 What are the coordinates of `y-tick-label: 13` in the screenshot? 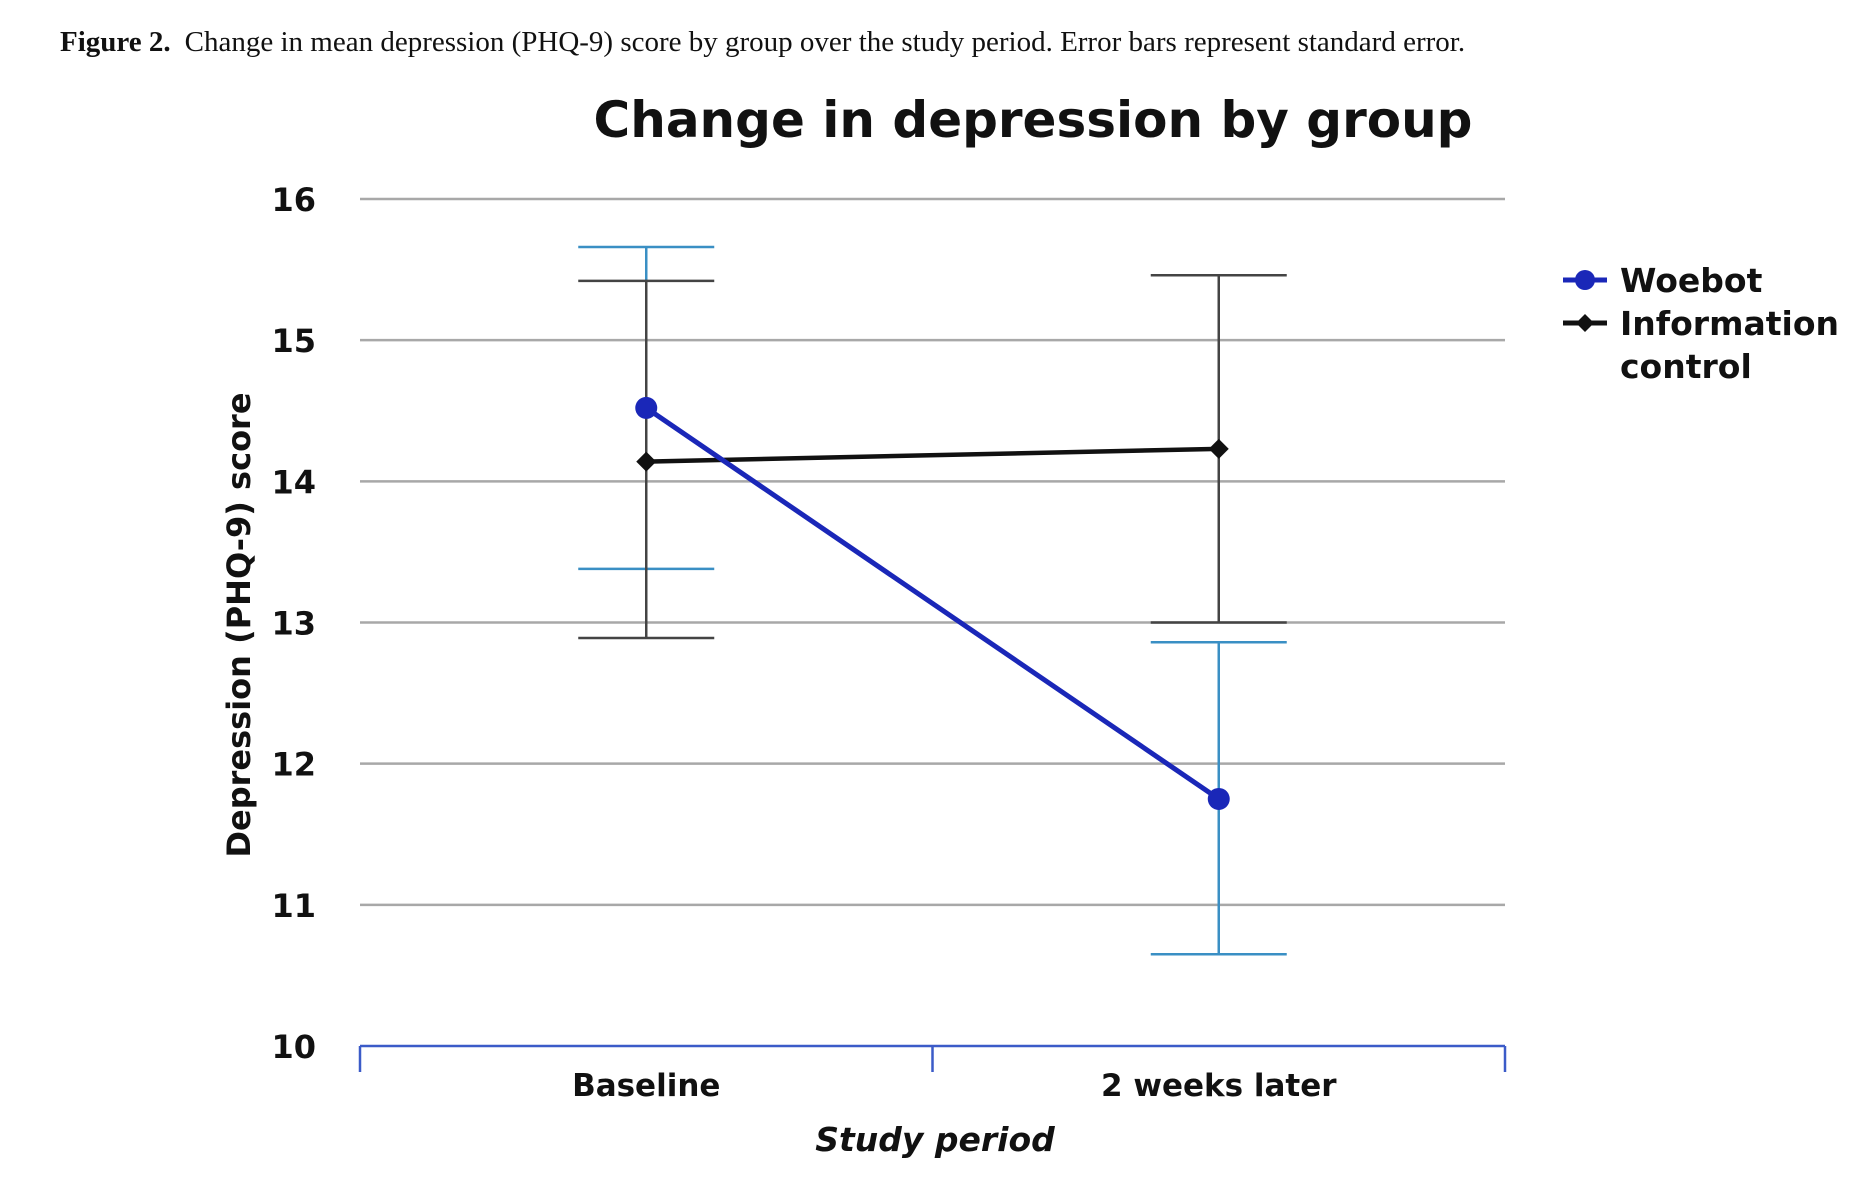 It's located at (293, 624).